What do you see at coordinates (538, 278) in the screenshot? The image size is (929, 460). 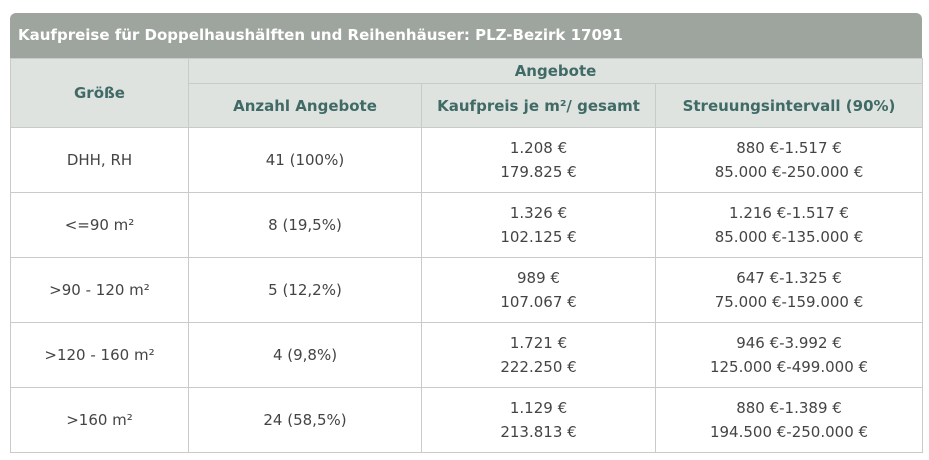 I see `cell-line: 989 €` at bounding box center [538, 278].